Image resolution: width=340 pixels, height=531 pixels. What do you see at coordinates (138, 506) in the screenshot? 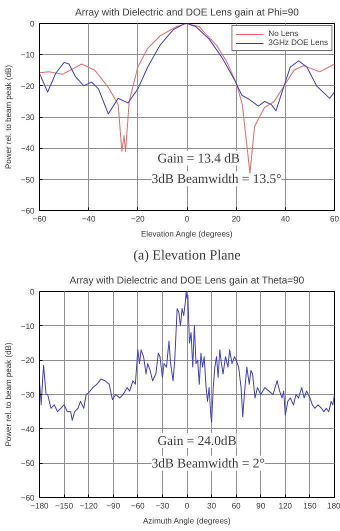
I see `x-tick-label: −60` at bounding box center [138, 506].